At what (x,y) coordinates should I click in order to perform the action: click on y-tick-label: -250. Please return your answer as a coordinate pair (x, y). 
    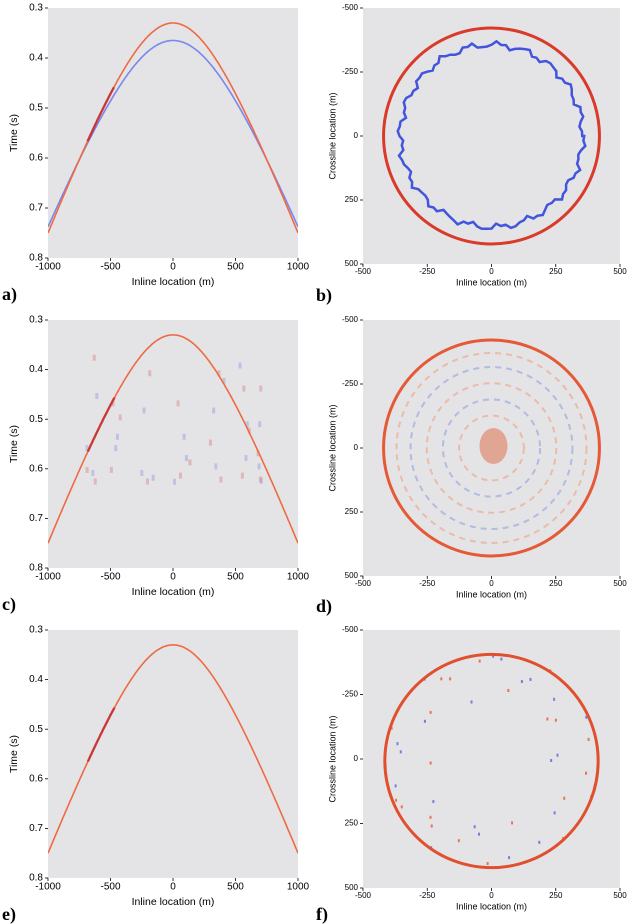
    Looking at the image, I should click on (350, 383).